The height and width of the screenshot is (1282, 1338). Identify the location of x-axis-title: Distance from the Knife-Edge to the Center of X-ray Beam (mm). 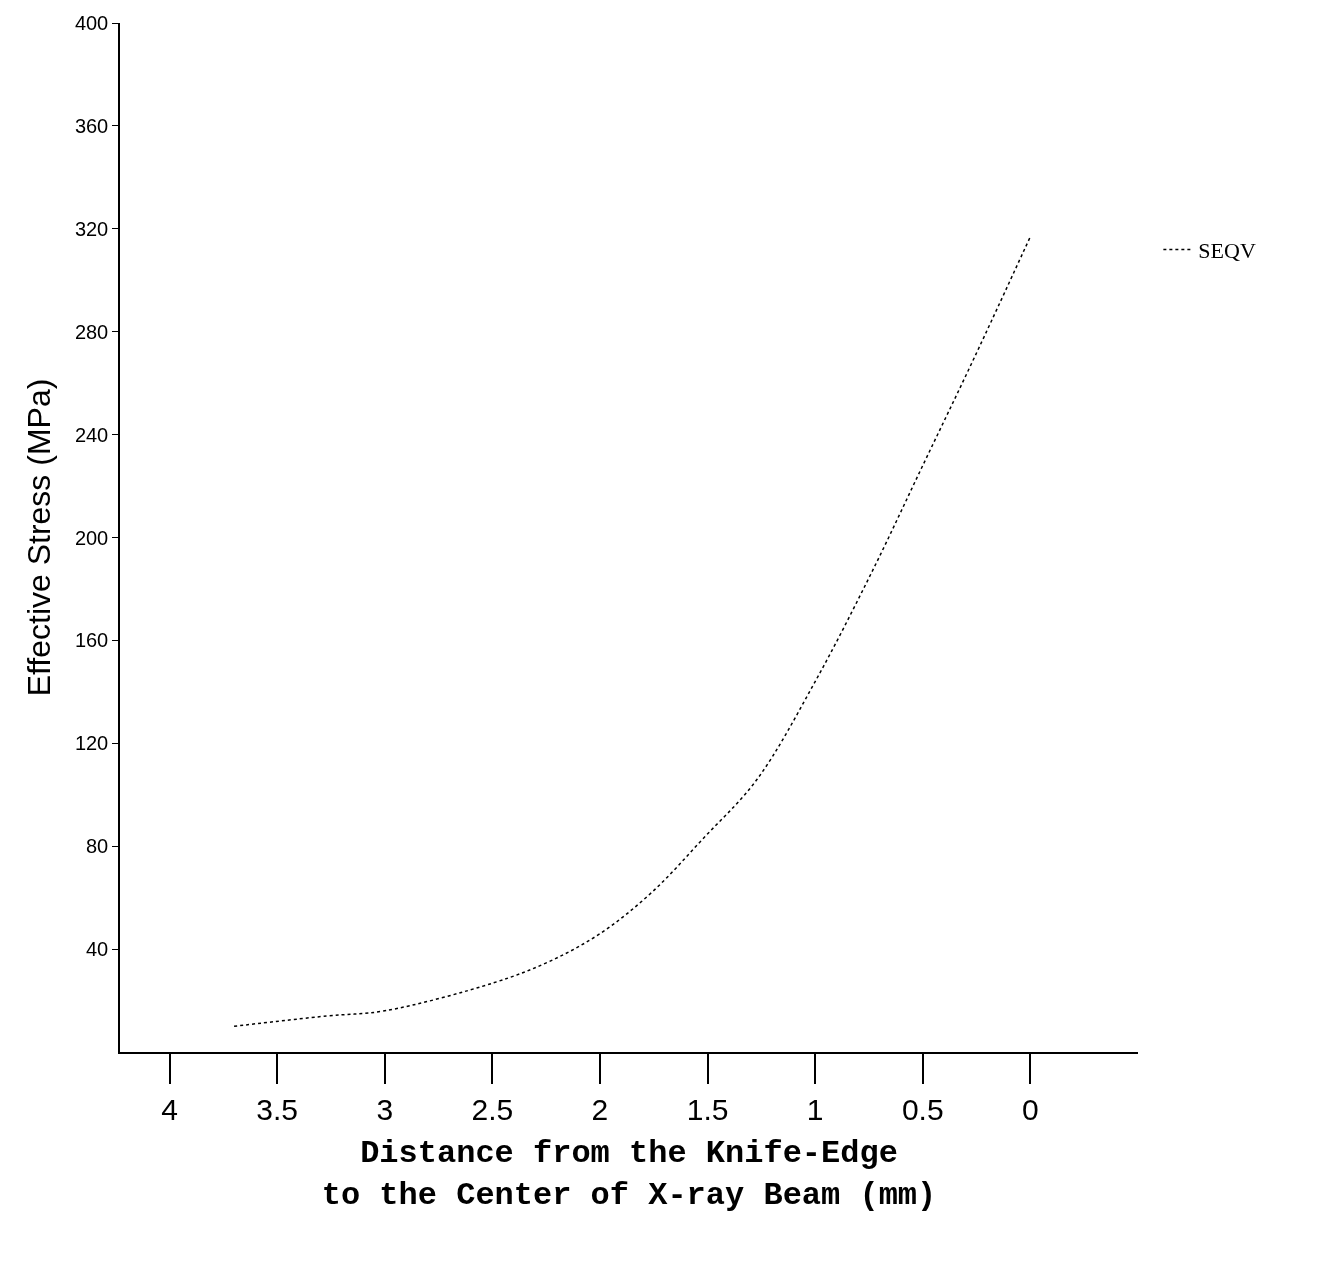
(629, 1174).